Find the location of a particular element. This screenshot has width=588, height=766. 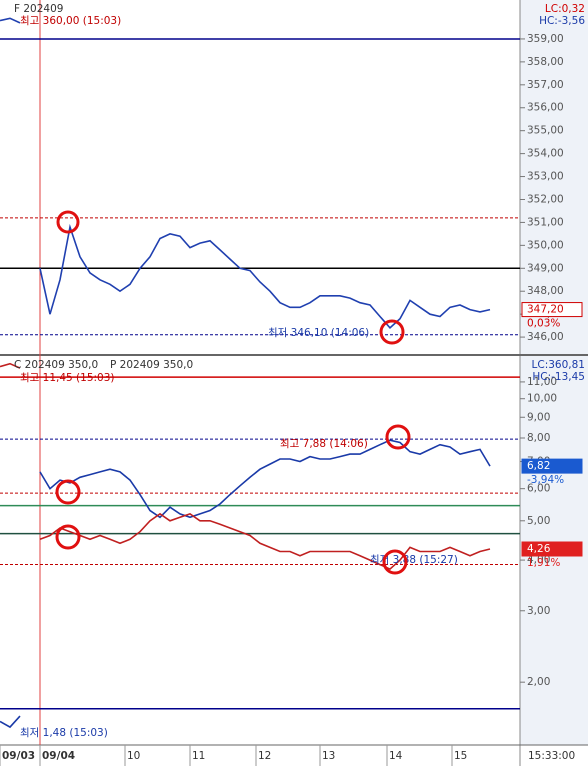

y-tick-label: 357,00 is located at coordinates (545, 85).